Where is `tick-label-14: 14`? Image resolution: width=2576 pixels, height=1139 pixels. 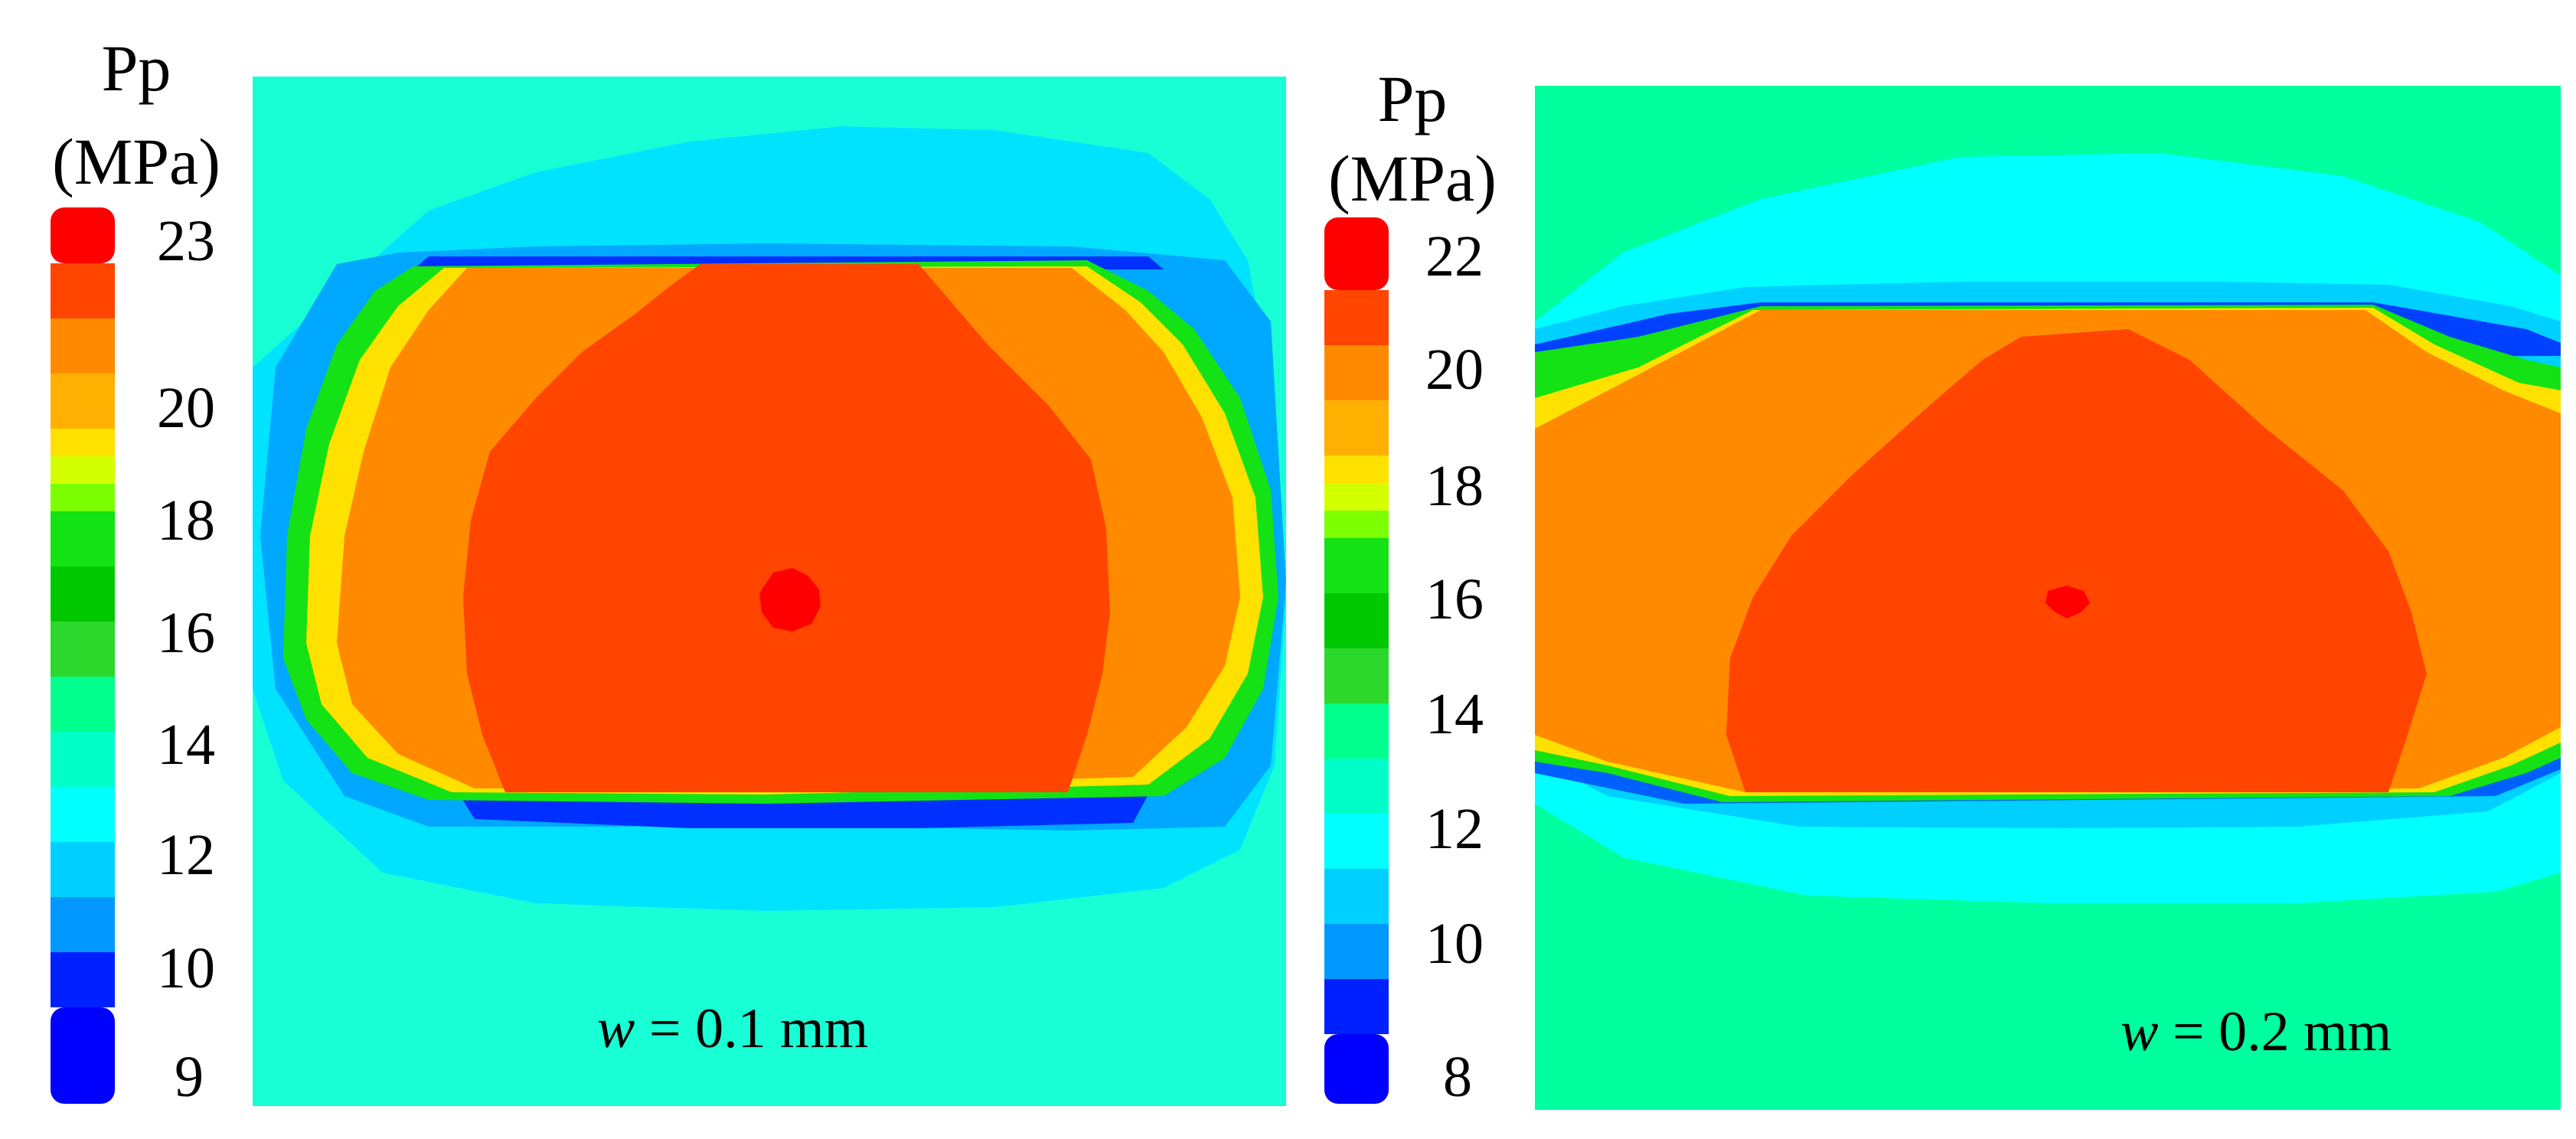
tick-label-14: 14 is located at coordinates (186, 745).